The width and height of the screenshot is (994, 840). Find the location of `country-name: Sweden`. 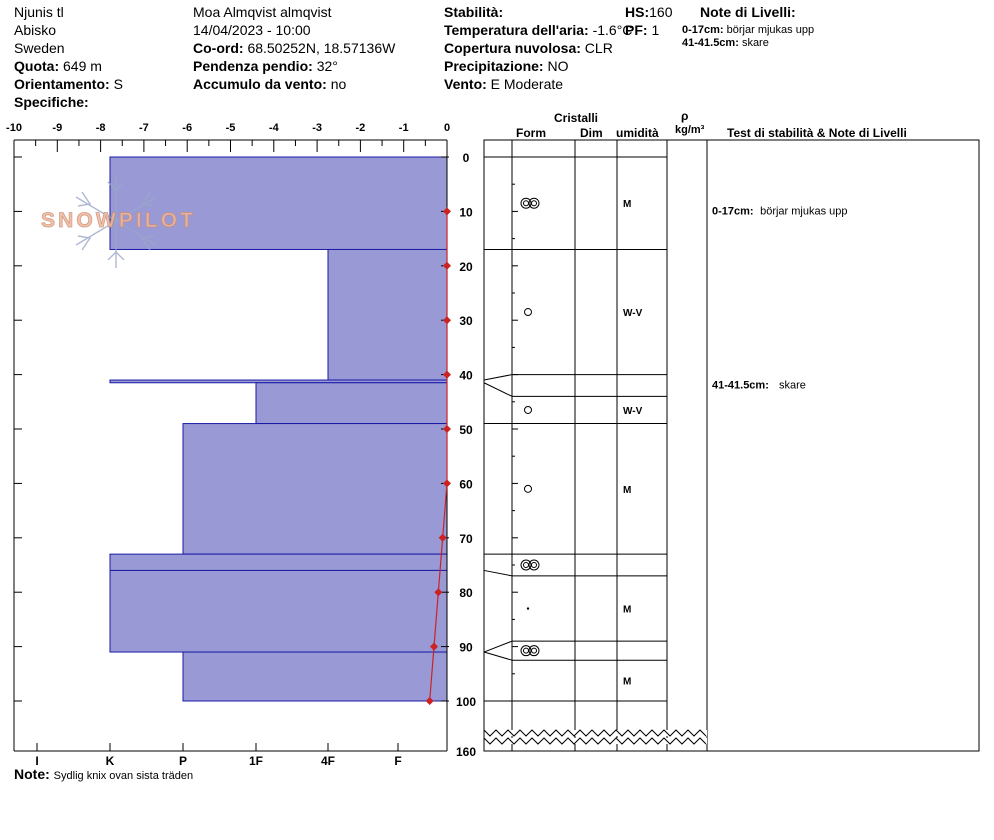

country-name: Sweden is located at coordinates (39, 48).